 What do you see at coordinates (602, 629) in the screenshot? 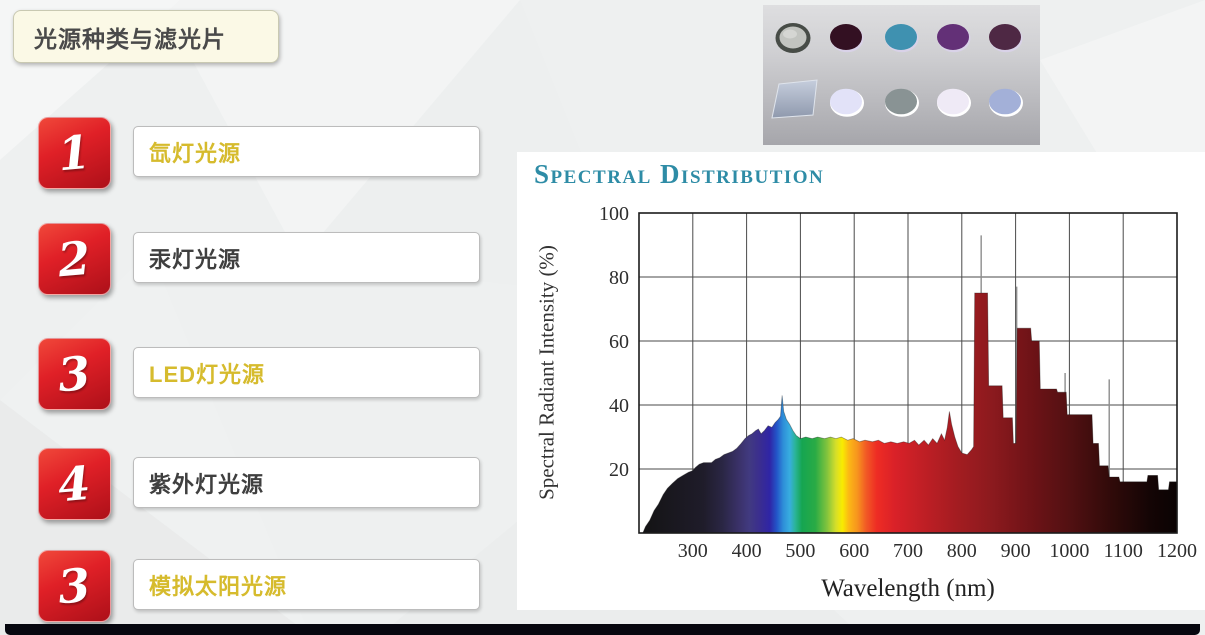
I see `footer-bar` at bounding box center [602, 629].